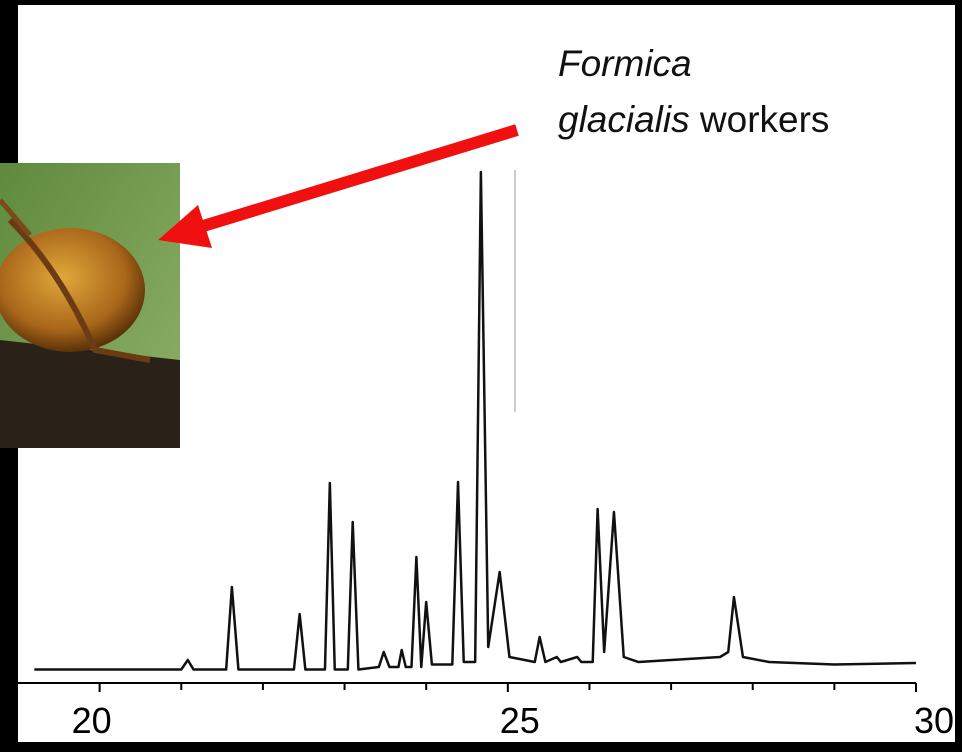  What do you see at coordinates (520, 720) in the screenshot?
I see `x-tick-label: 25` at bounding box center [520, 720].